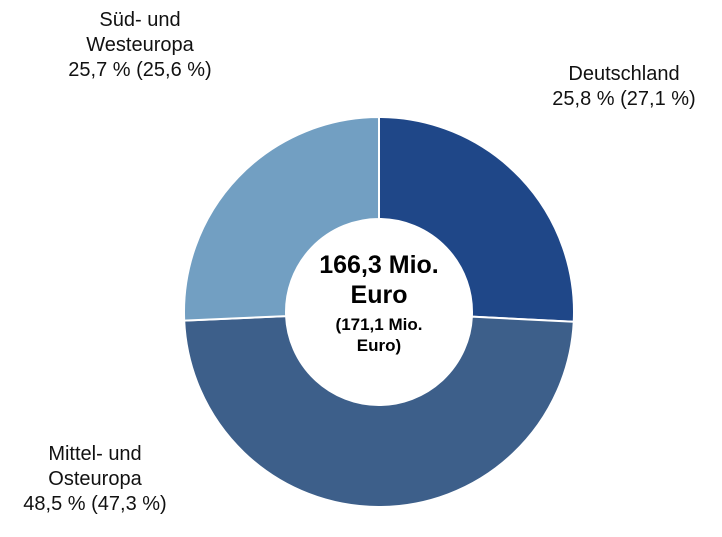 The width and height of the screenshot is (722, 537). I want to click on center-sublabel: (171,1 Mio. Euro), so click(379, 335).